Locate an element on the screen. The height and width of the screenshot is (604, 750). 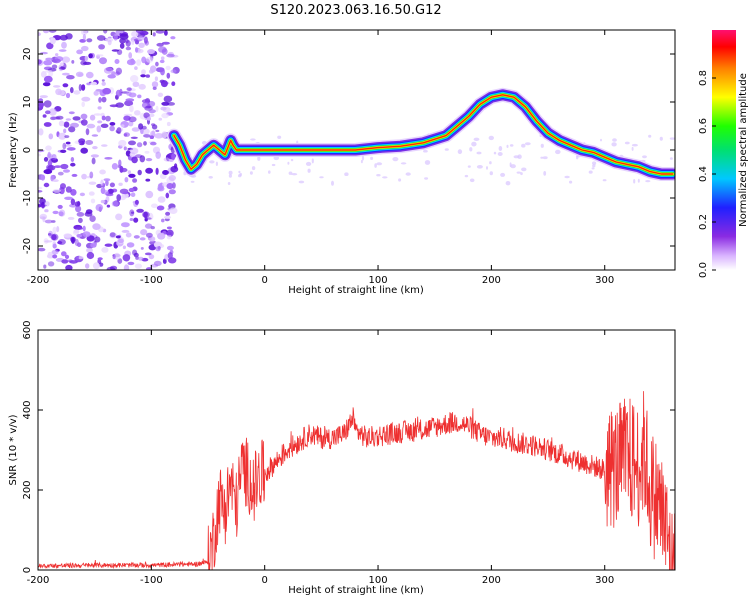
y-tick-label: 200 is located at coordinates (27, 489).